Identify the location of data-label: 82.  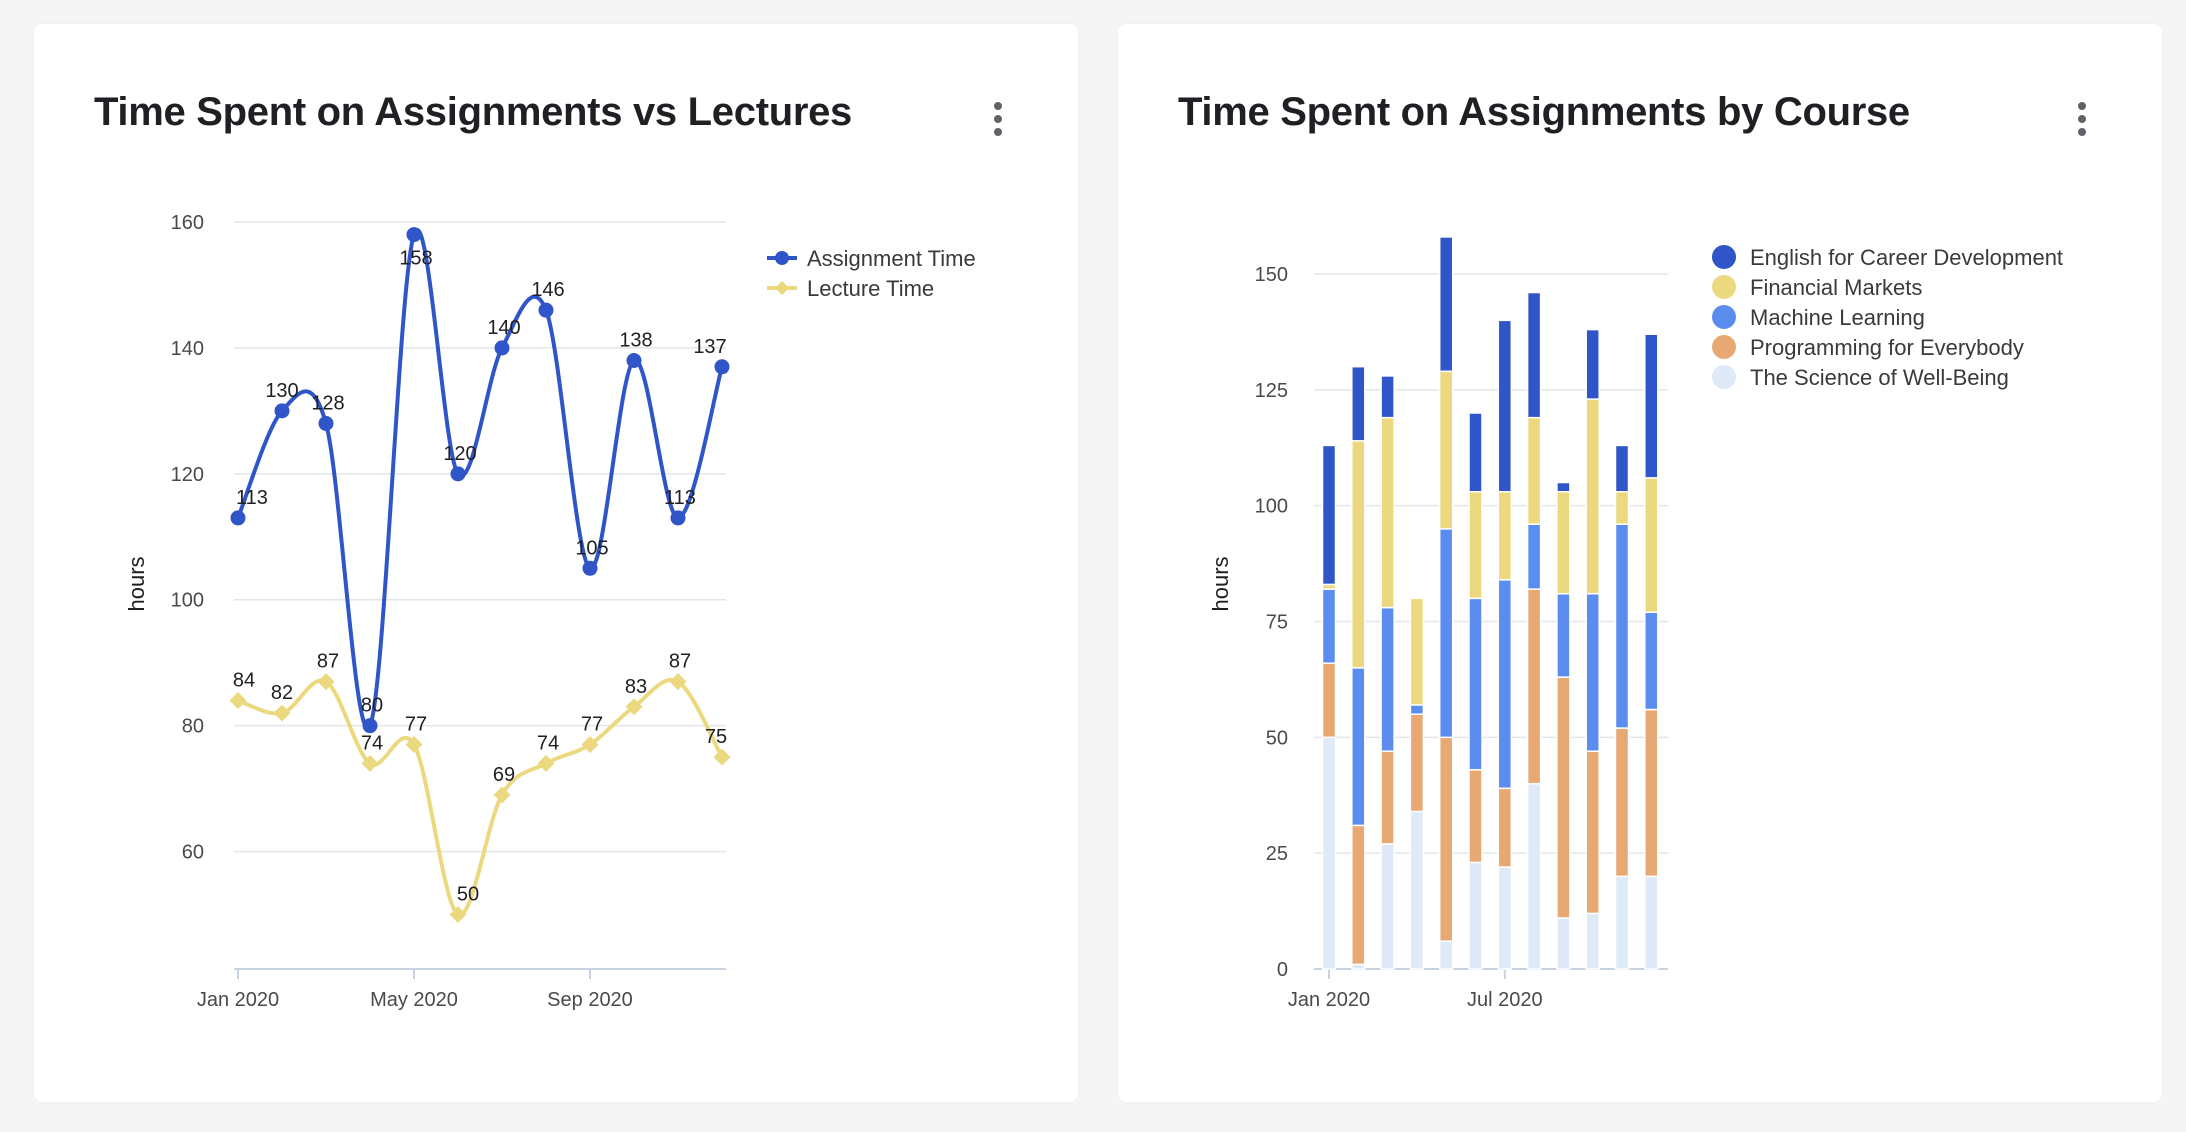
(282, 693).